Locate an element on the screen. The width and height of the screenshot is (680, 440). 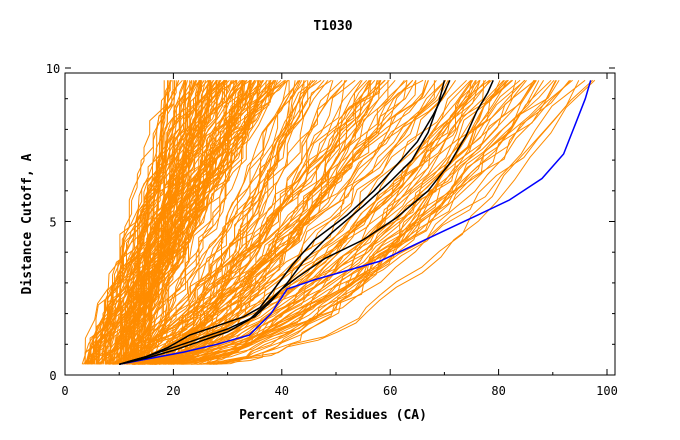
x-tick-label: 100 is located at coordinates (607, 391).